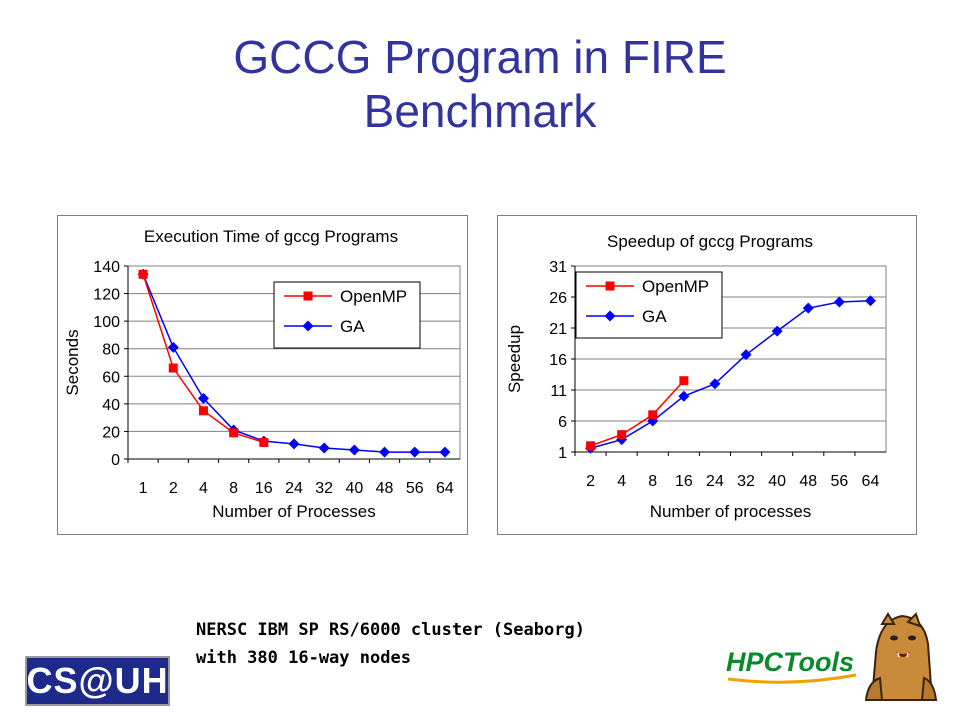 Image resolution: width=960 pixels, height=720 pixels. I want to click on cougar-mascot-icon, so click(901, 656).